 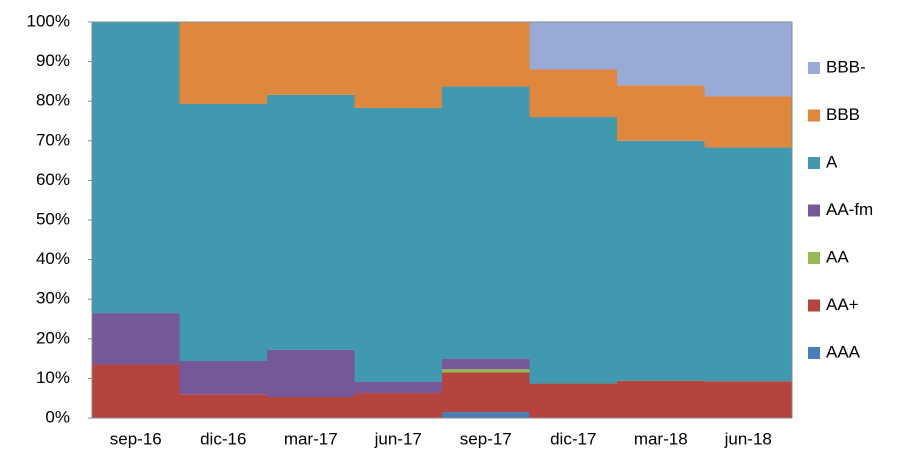 What do you see at coordinates (53, 377) in the screenshot?
I see `y-tick-label: 10%` at bounding box center [53, 377].